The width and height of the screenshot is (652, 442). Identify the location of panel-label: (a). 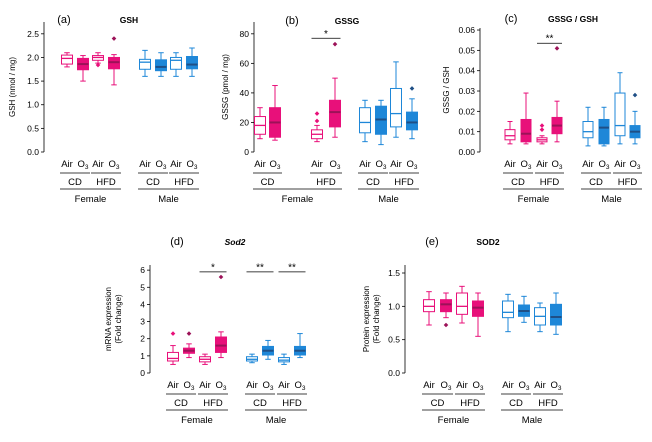
(63, 20).